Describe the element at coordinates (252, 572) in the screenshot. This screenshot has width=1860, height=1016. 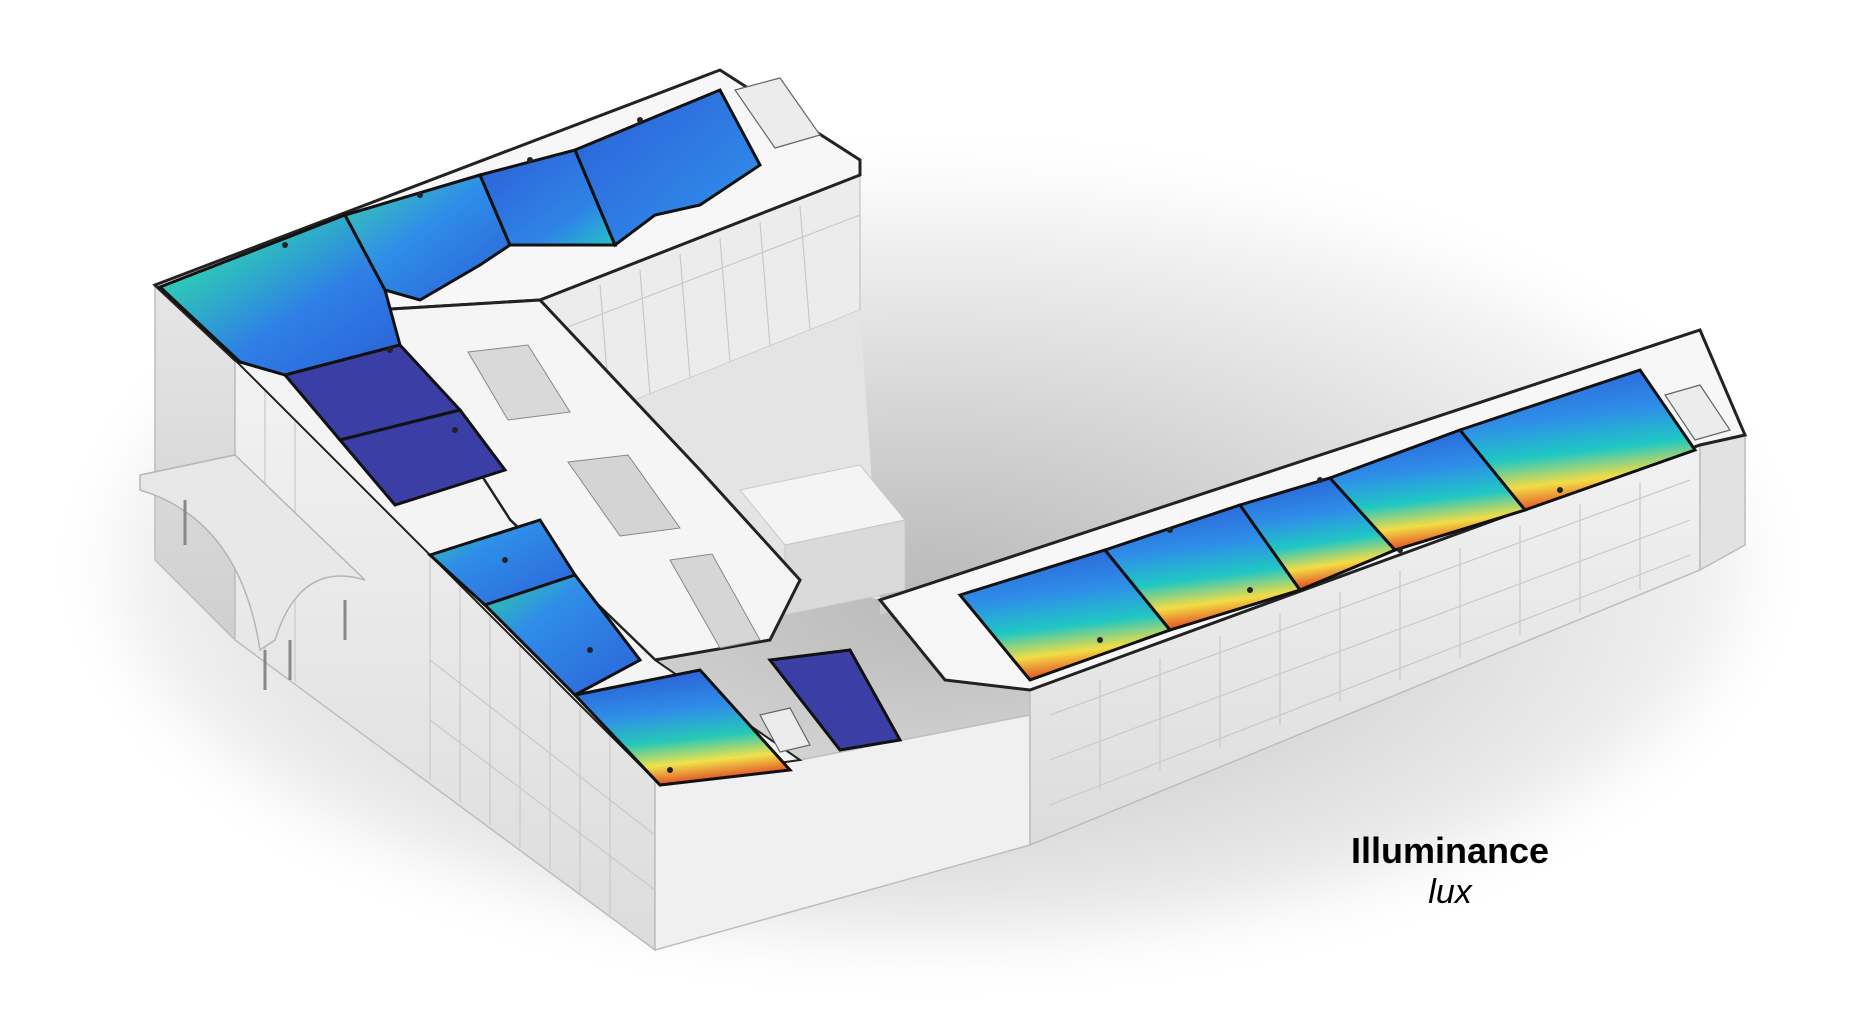
I see `entrance-canopy` at that location.